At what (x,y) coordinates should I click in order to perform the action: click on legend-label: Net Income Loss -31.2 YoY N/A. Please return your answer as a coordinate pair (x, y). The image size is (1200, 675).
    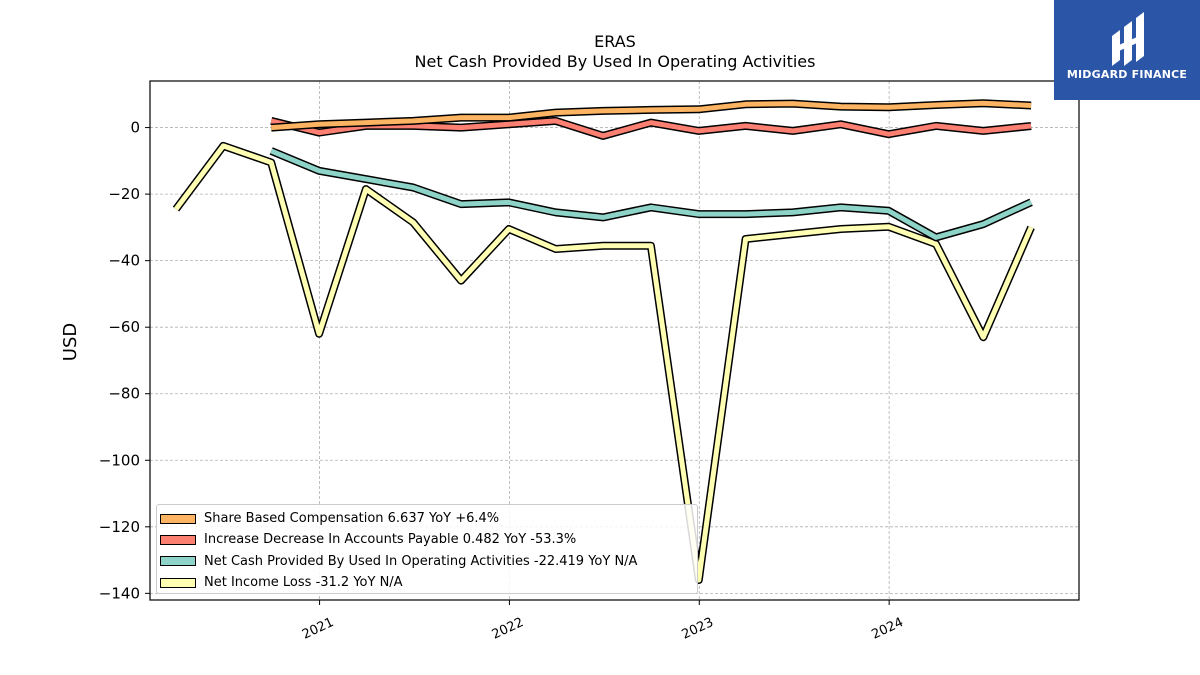
    Looking at the image, I should click on (303, 583).